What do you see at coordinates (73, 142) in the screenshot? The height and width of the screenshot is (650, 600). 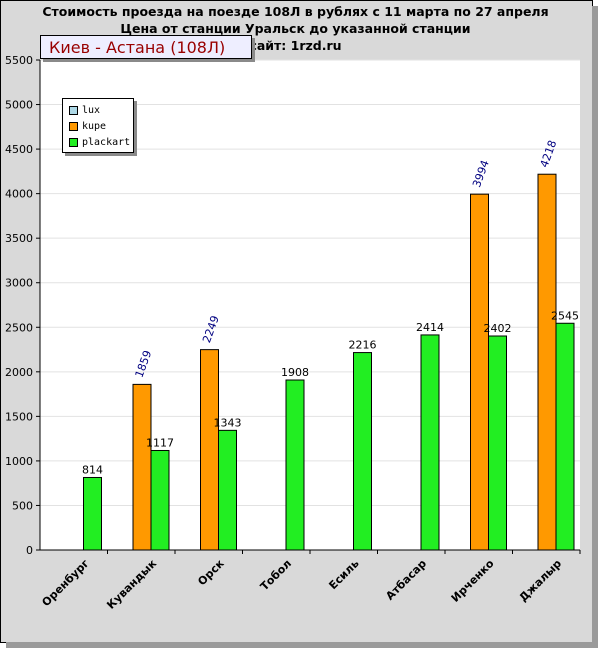 I see `legend-swatch-plackart` at bounding box center [73, 142].